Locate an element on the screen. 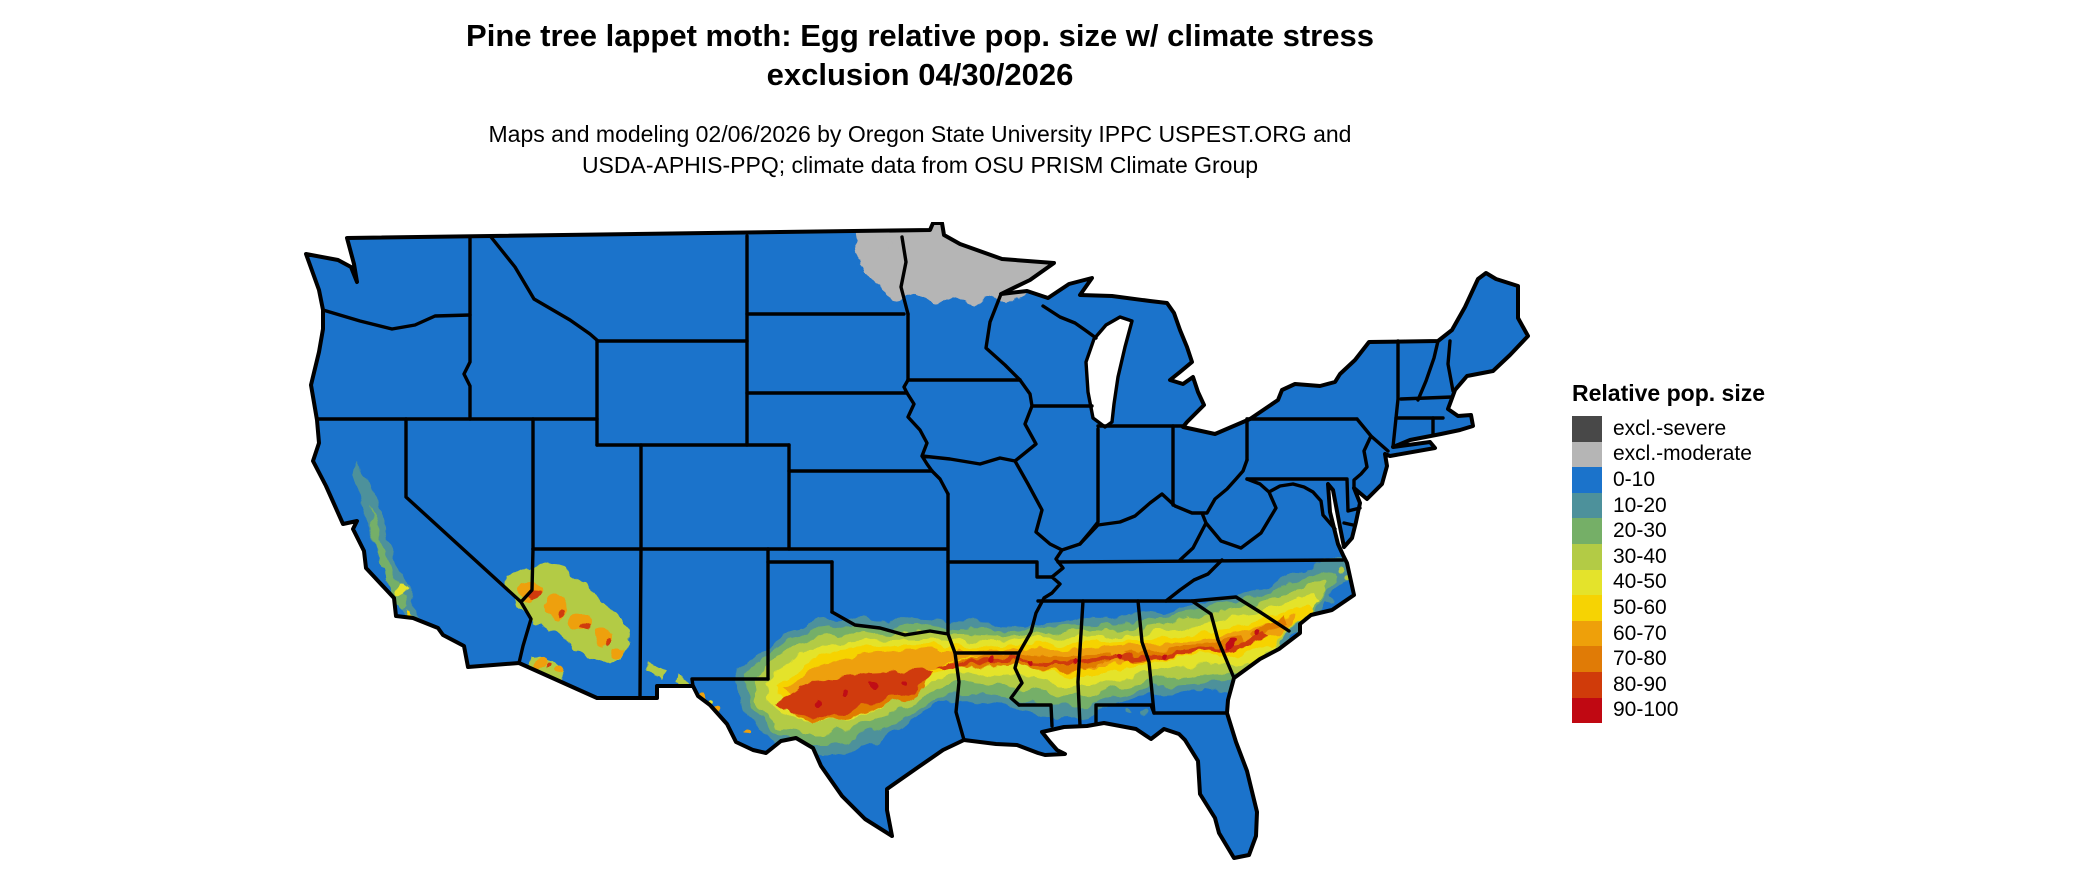 The image size is (2100, 892). region-coastal-specks is located at coordinates (1238, 642).